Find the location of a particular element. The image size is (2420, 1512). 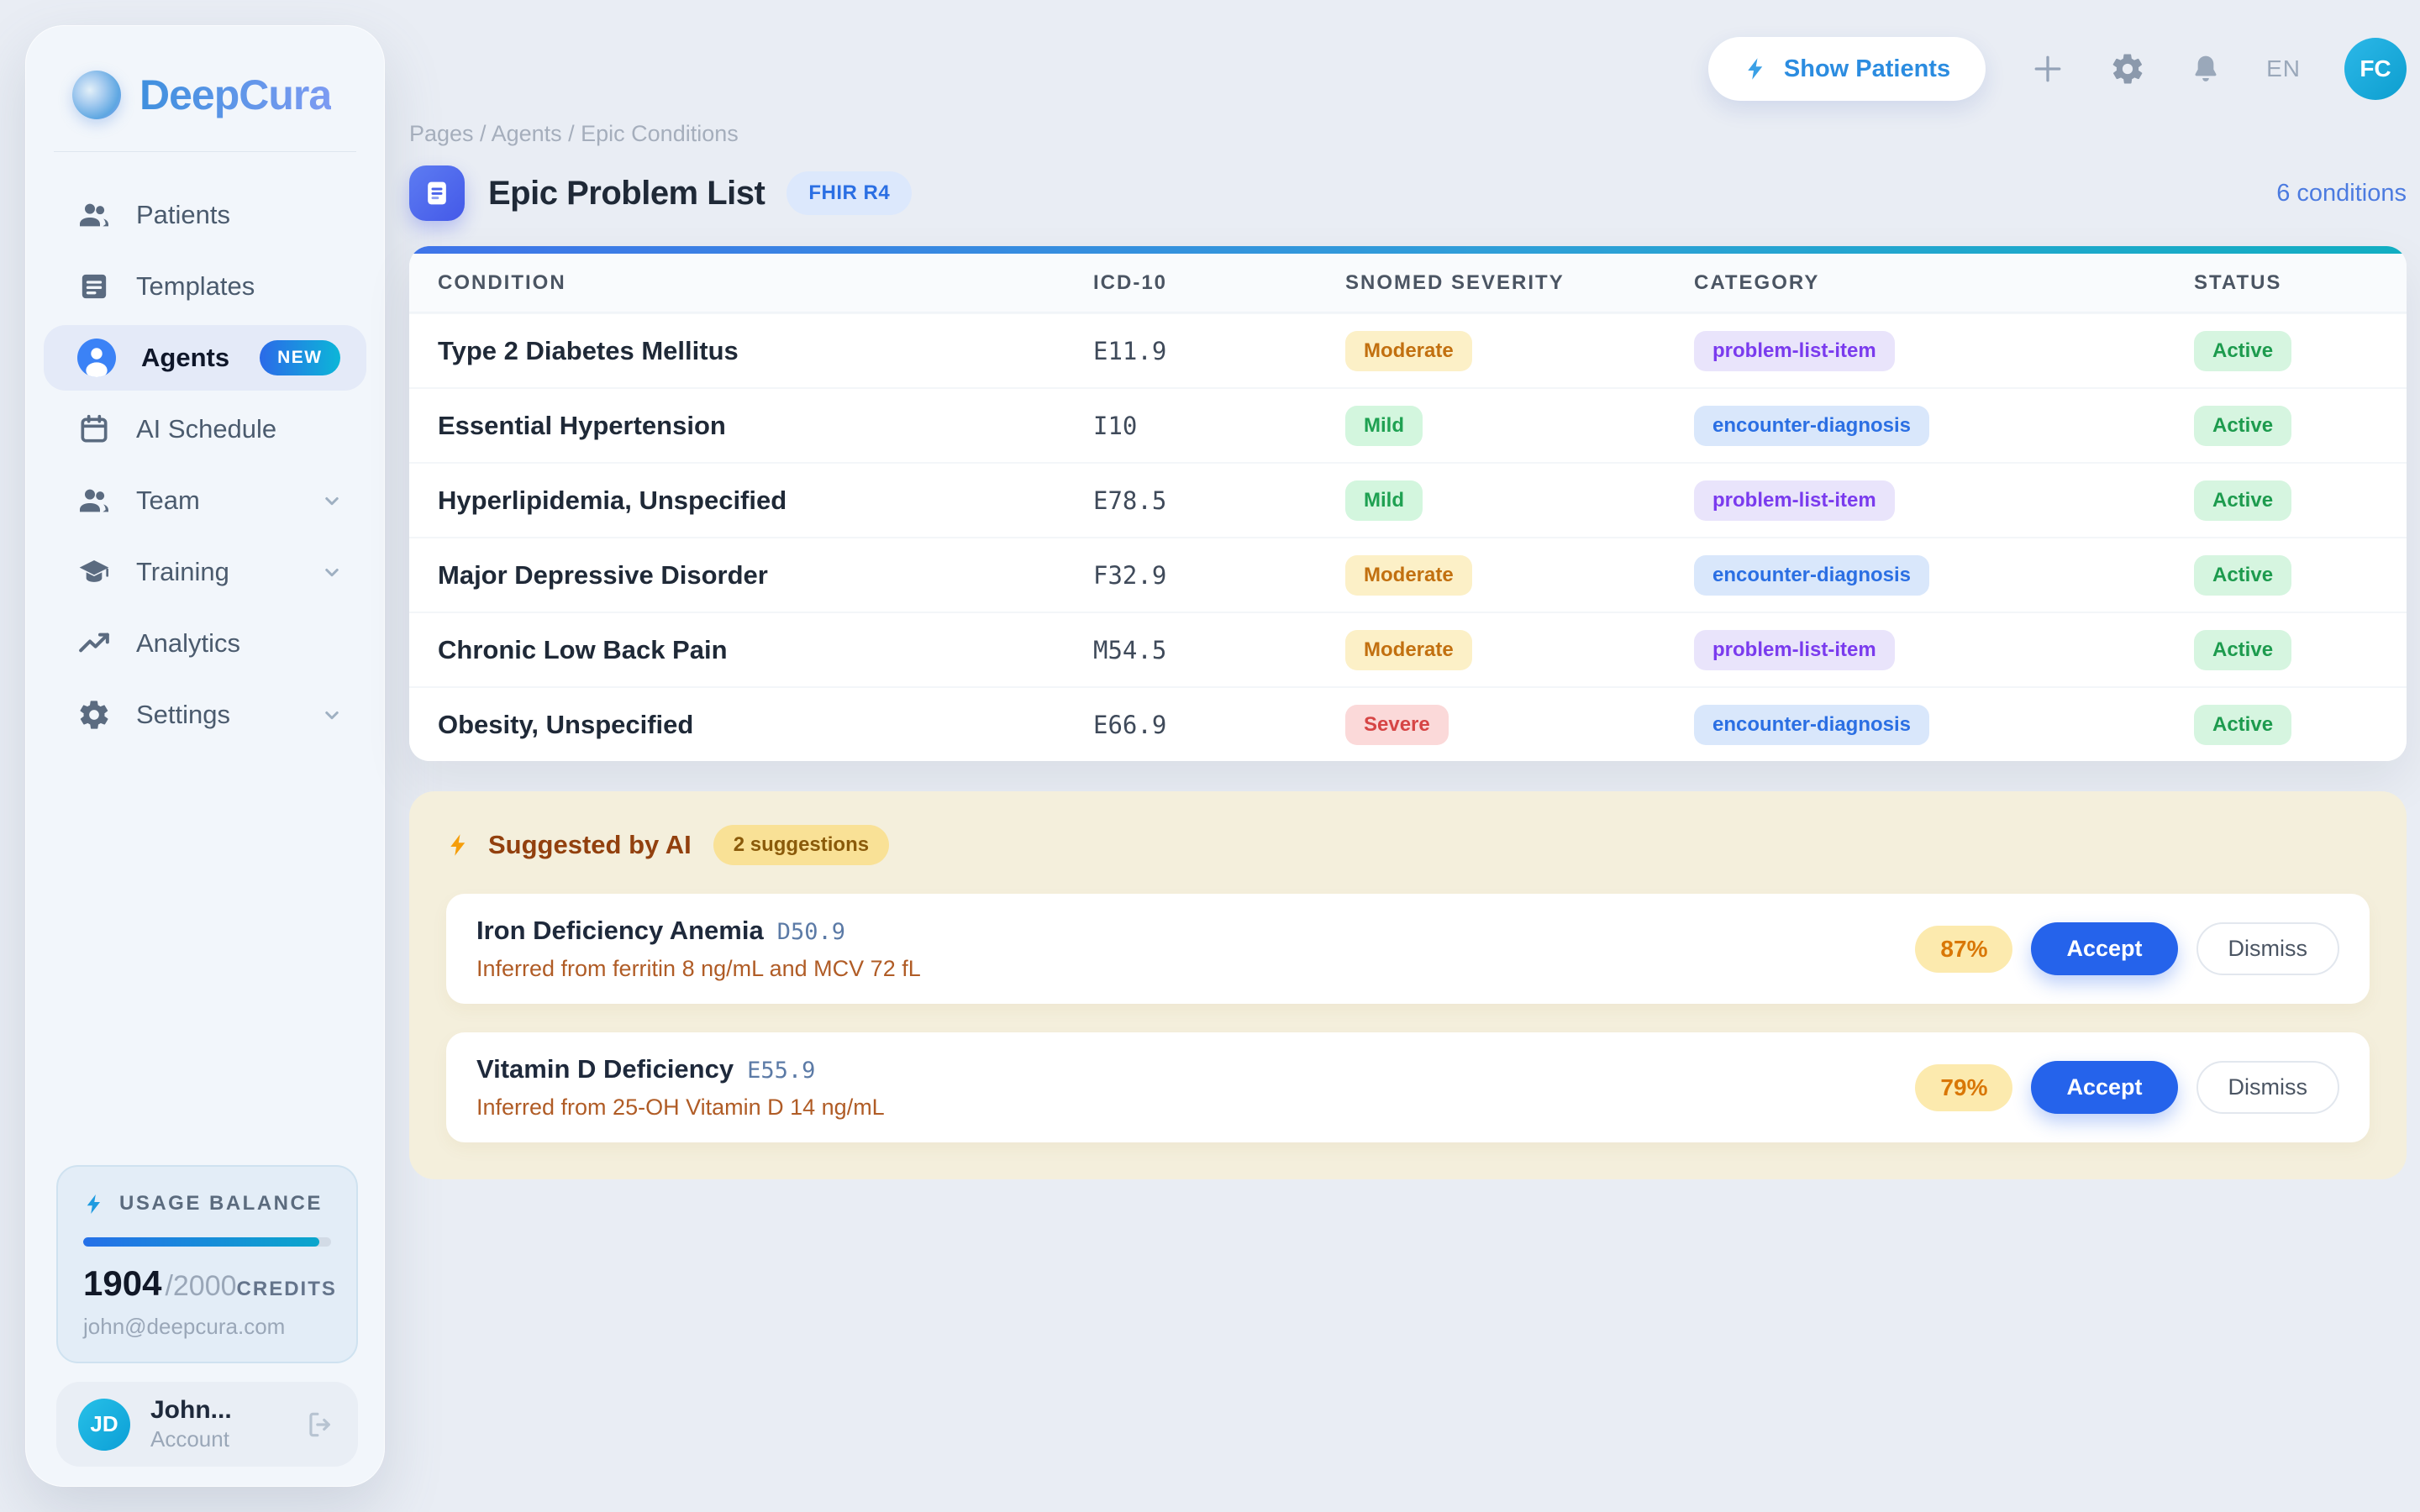

severity-badge: Severe is located at coordinates (1397, 724).